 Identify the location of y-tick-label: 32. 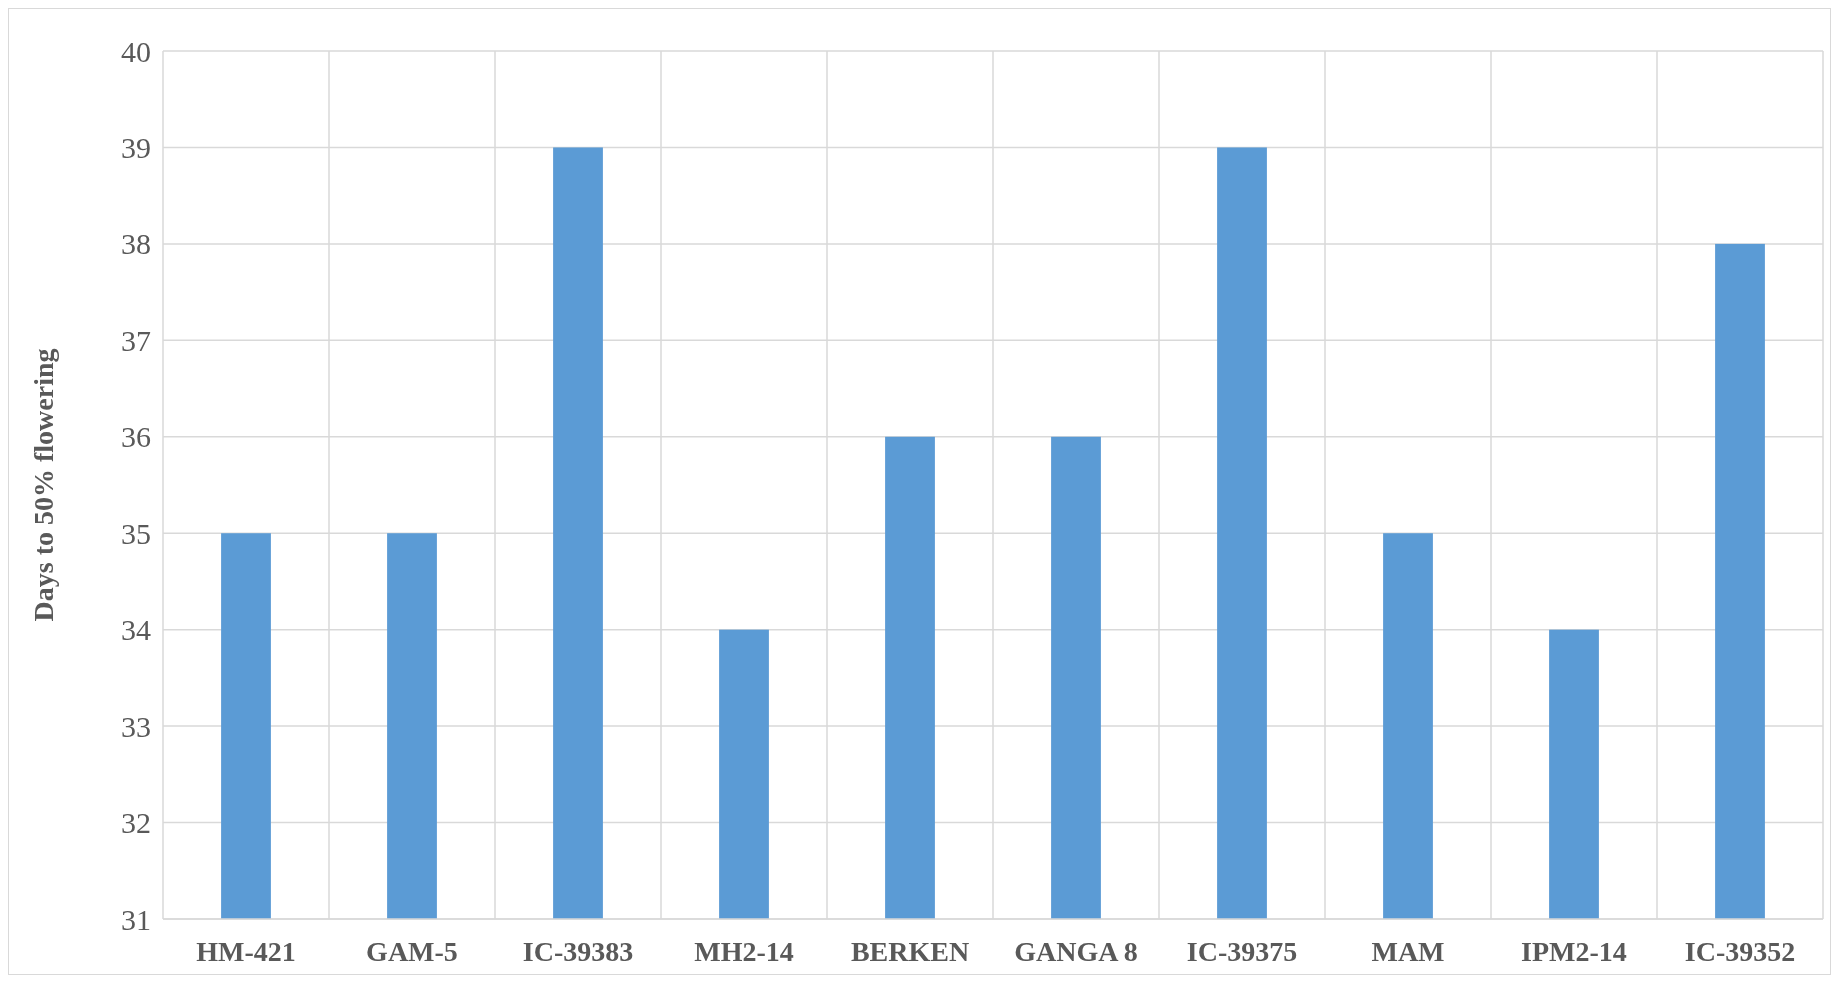
(136, 823).